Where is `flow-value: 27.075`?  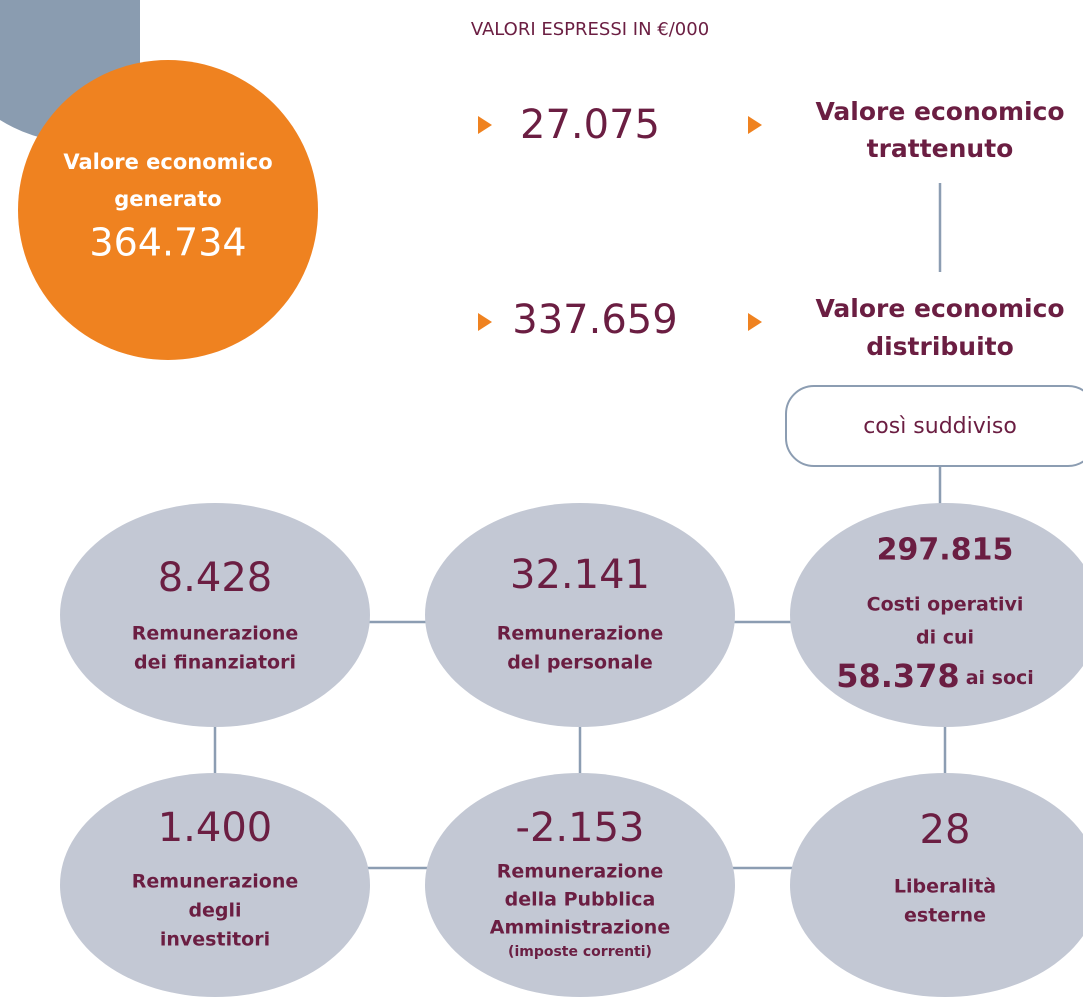
flow-value: 27.075 is located at coordinates (590, 125).